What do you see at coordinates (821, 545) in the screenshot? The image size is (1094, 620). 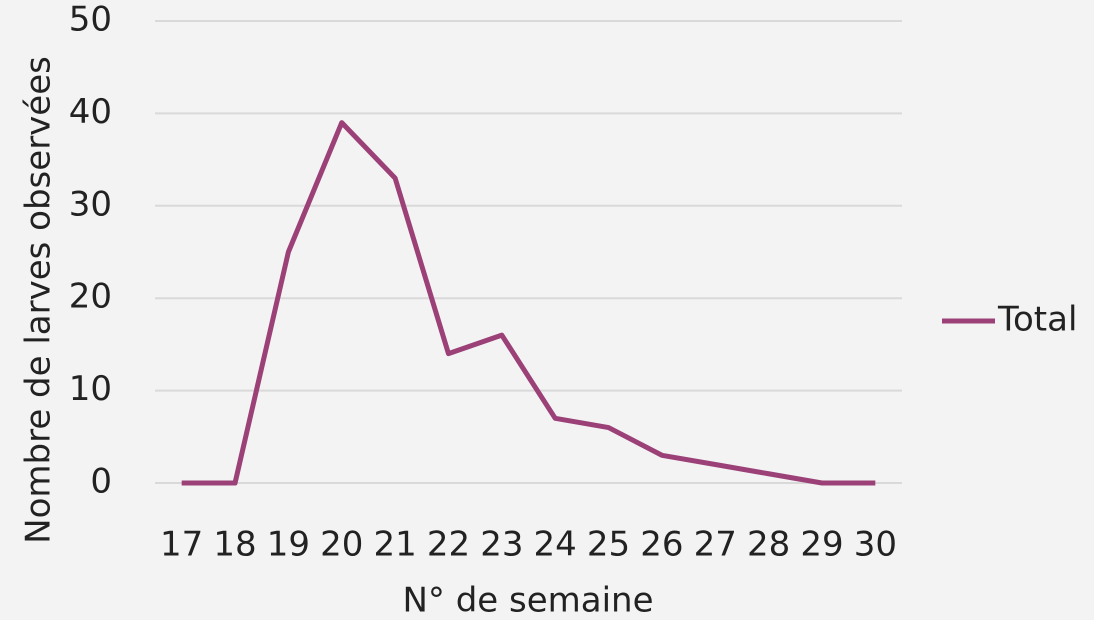 I see `x-tick-label: 29` at bounding box center [821, 545].